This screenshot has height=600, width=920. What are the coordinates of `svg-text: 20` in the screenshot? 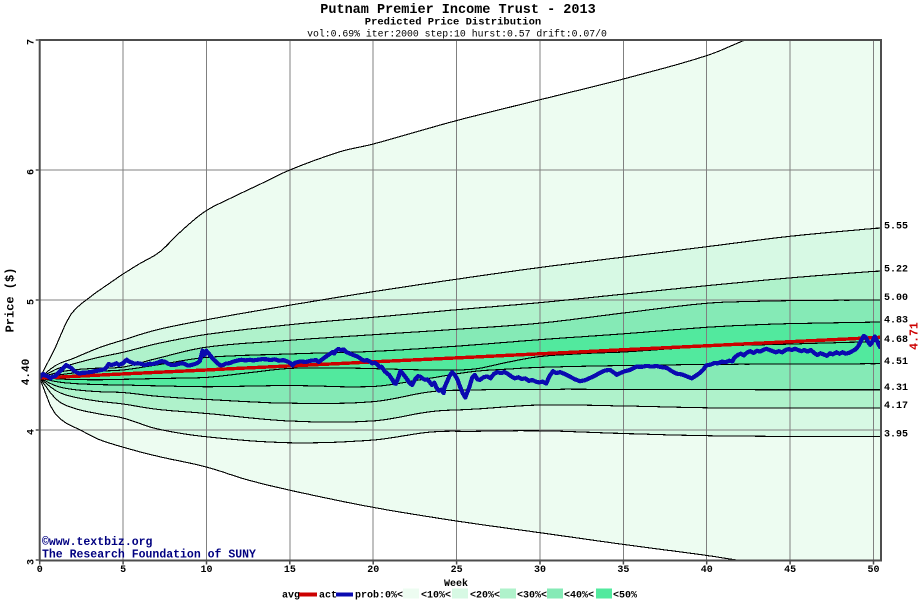 It's located at (373, 570).